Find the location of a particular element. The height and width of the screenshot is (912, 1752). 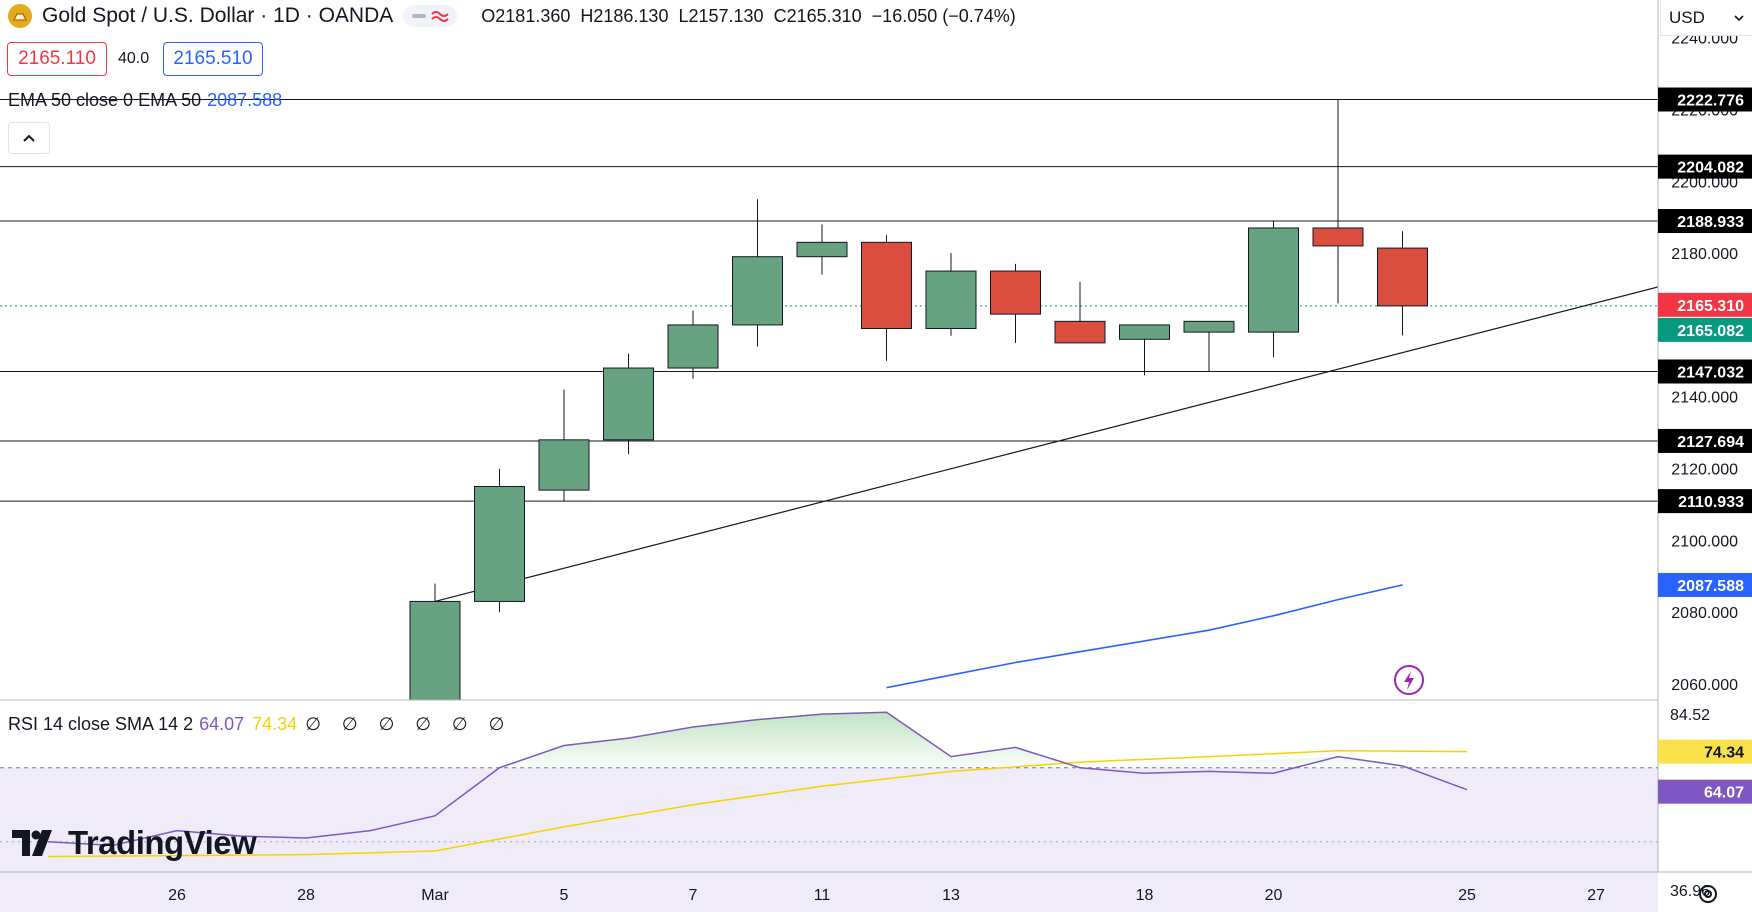

rsi-legend-value: 64.07 is located at coordinates (222, 724).